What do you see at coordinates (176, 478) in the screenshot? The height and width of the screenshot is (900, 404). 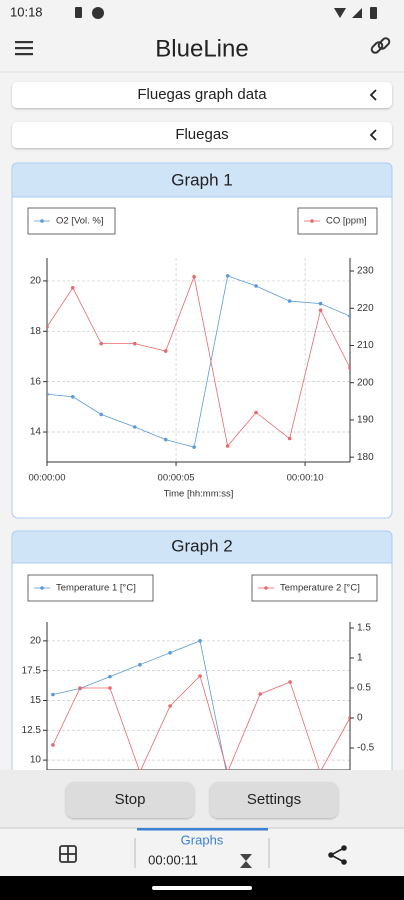 I see `x-tick-label: 00:00:05` at bounding box center [176, 478].